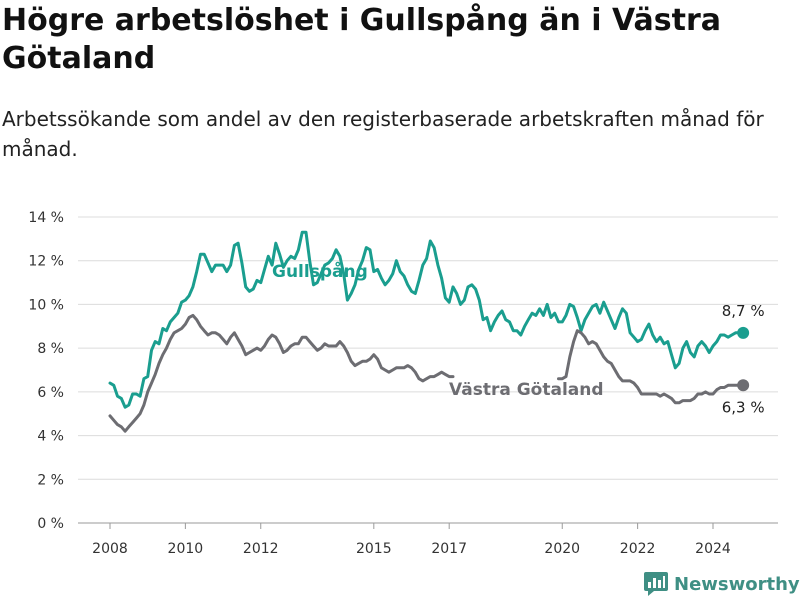  What do you see at coordinates (50, 393) in the screenshot?
I see `y-tick-label-6: 6 %` at bounding box center [50, 393].